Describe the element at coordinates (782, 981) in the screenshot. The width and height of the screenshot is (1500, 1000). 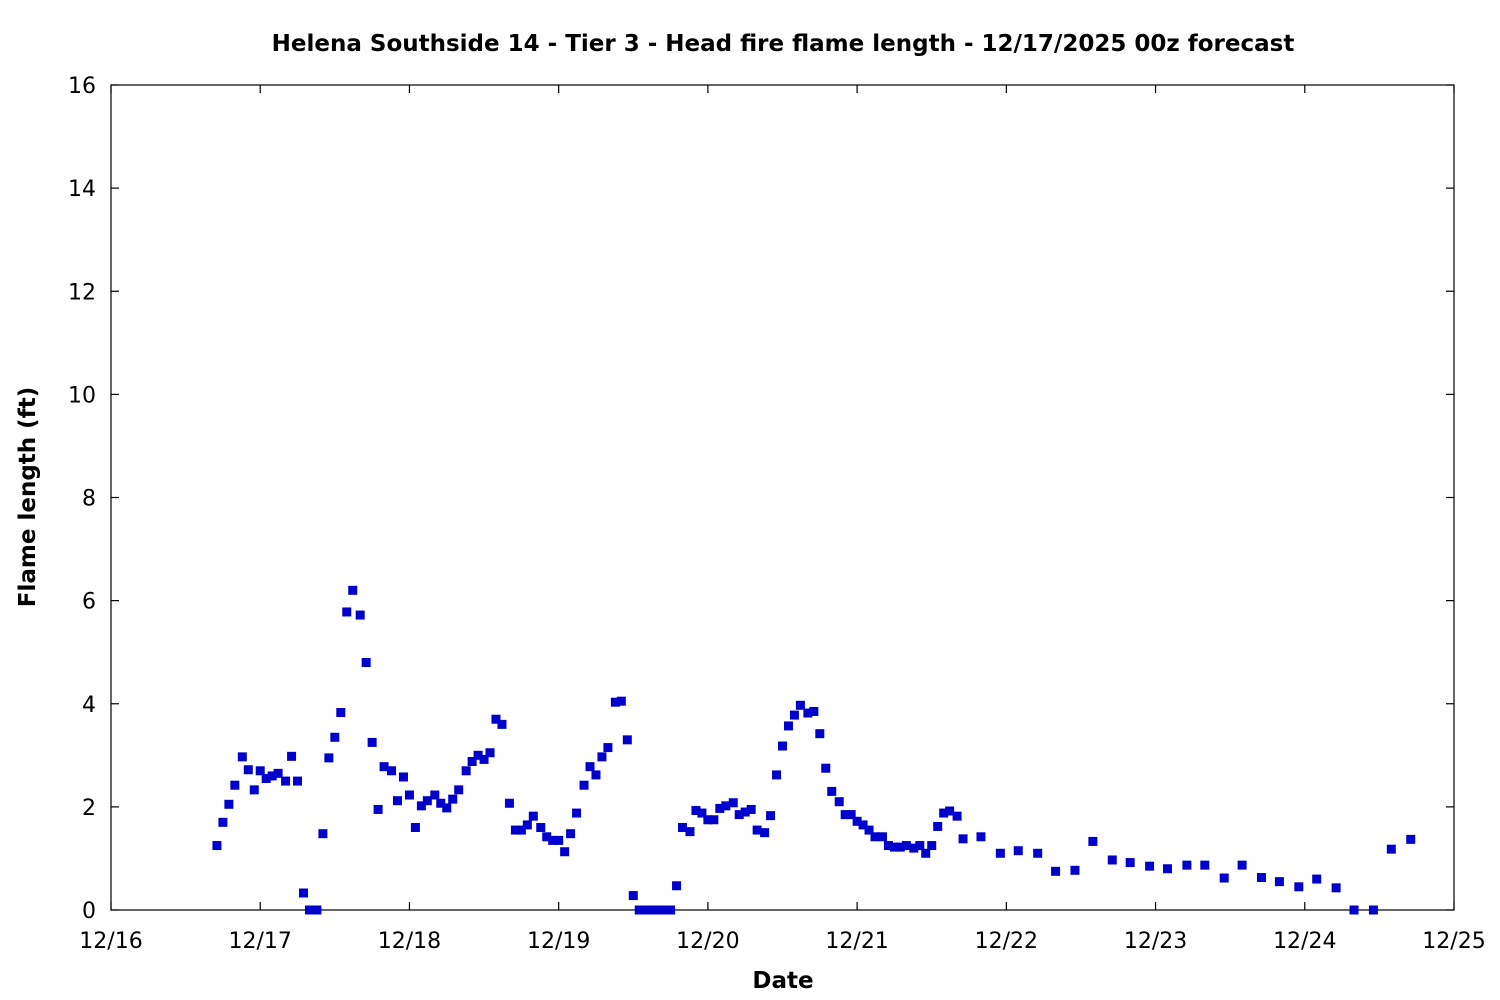
I see `x-axis-label: Date` at that location.